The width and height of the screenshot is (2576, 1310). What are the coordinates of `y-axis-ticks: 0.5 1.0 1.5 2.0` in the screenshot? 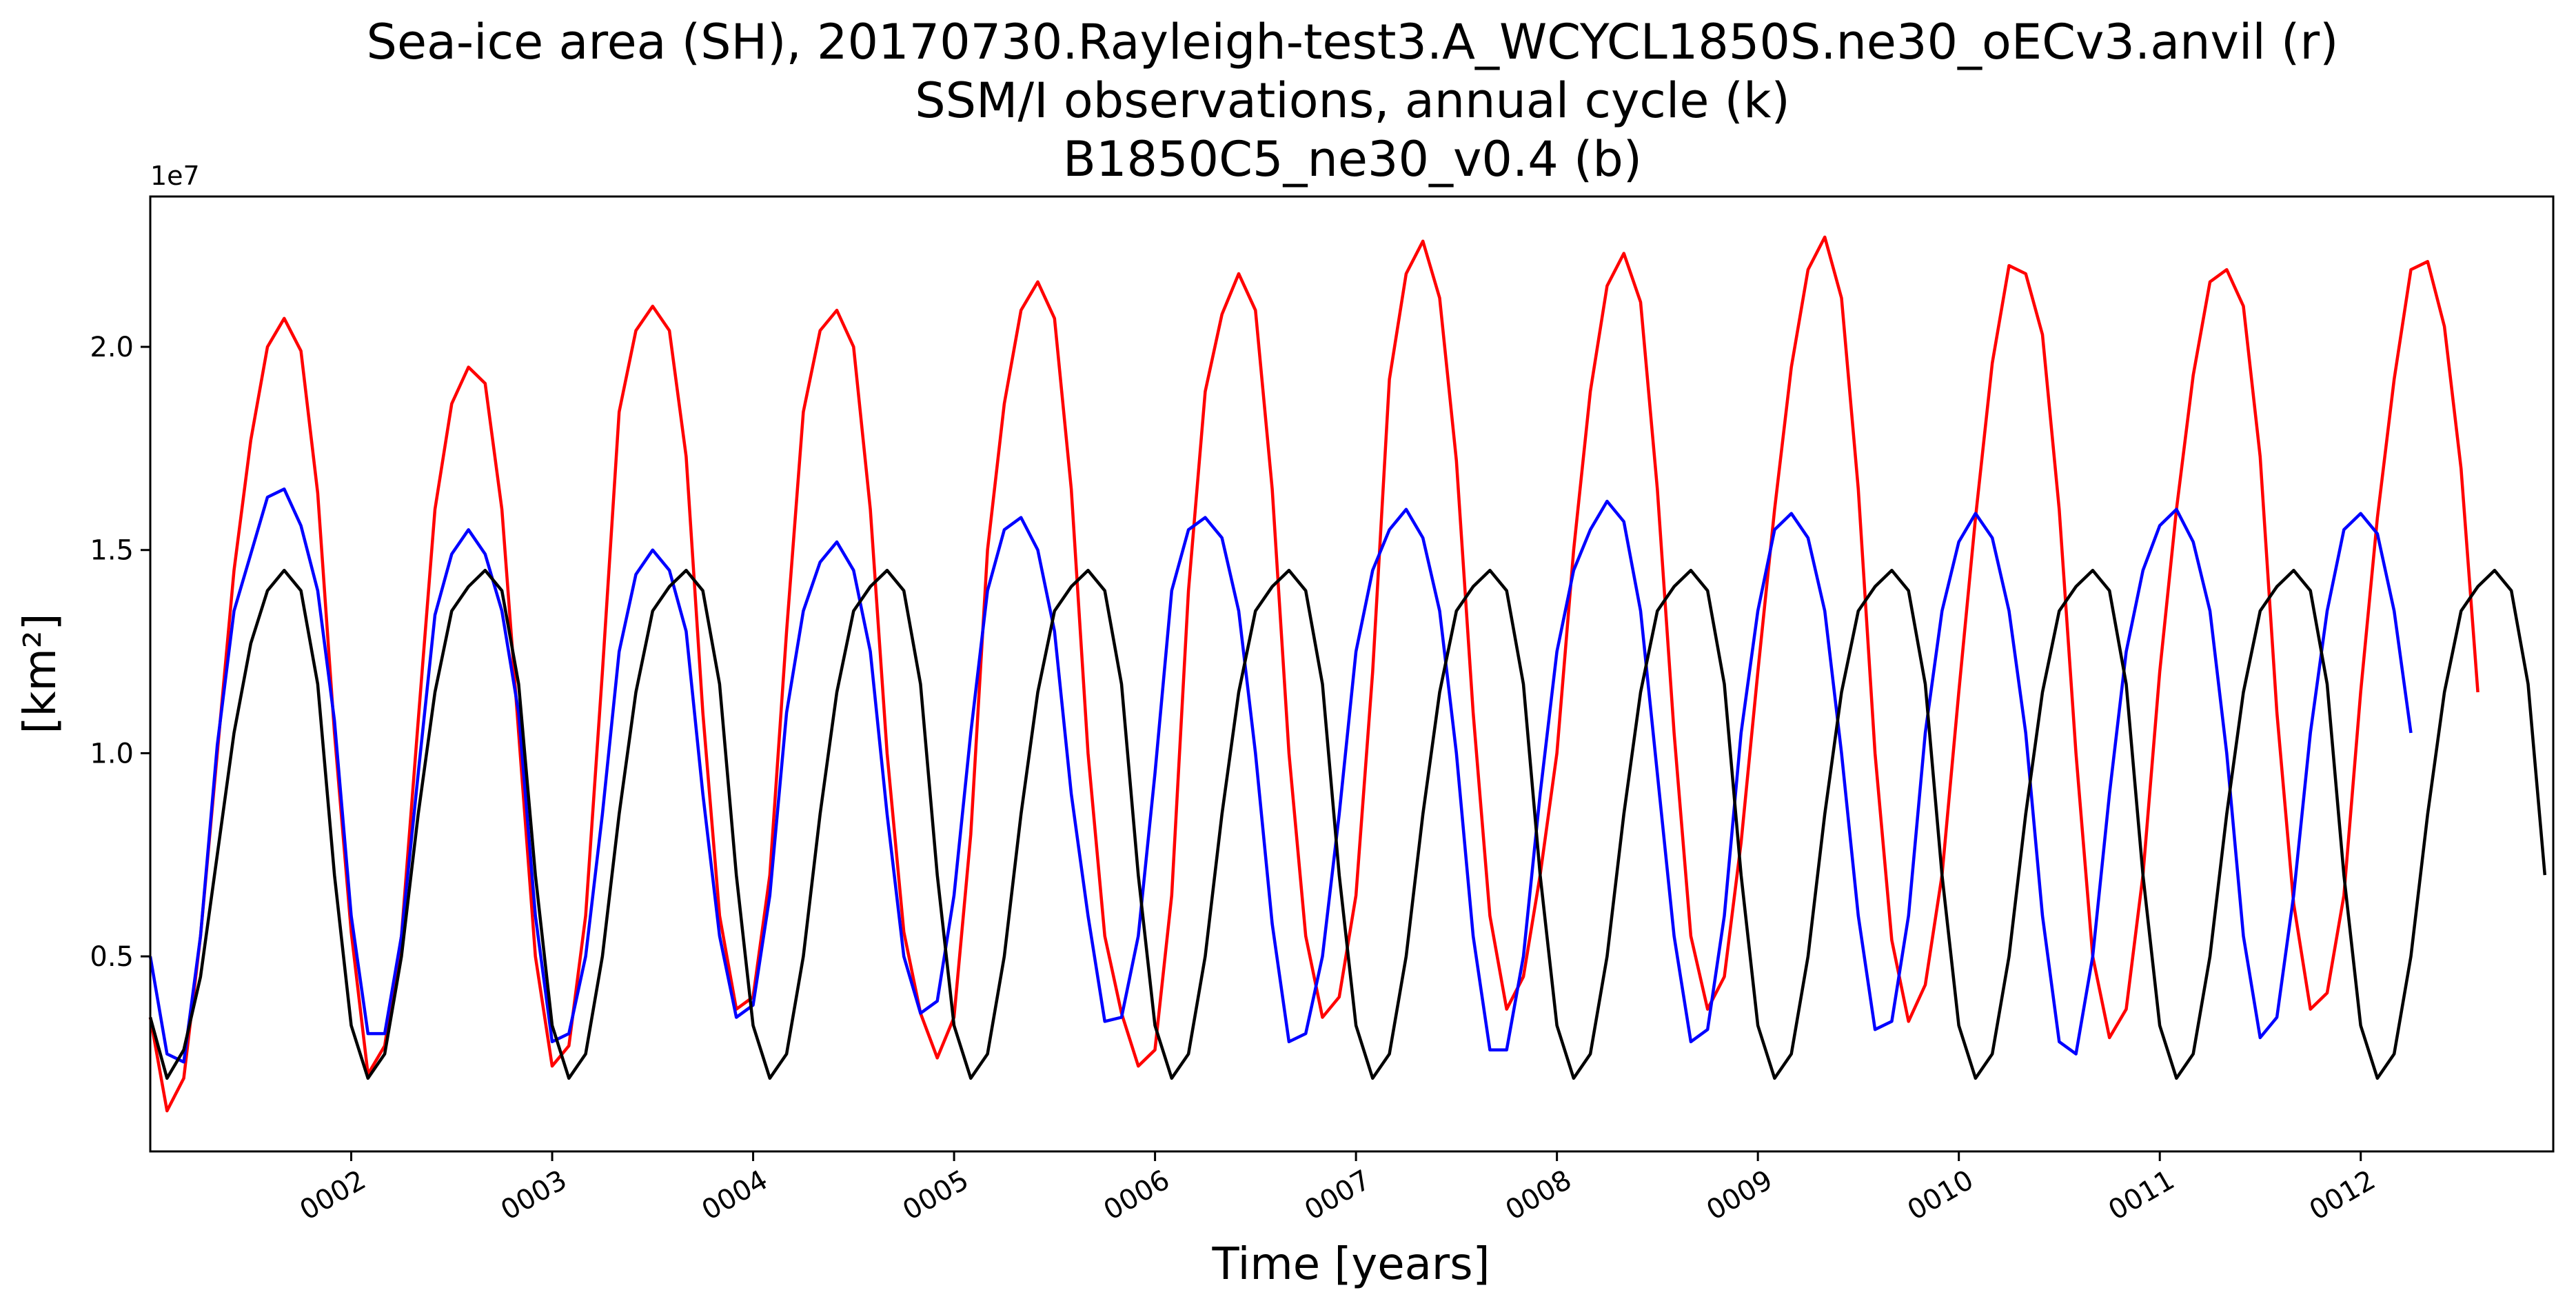 It's located at (120, 652).